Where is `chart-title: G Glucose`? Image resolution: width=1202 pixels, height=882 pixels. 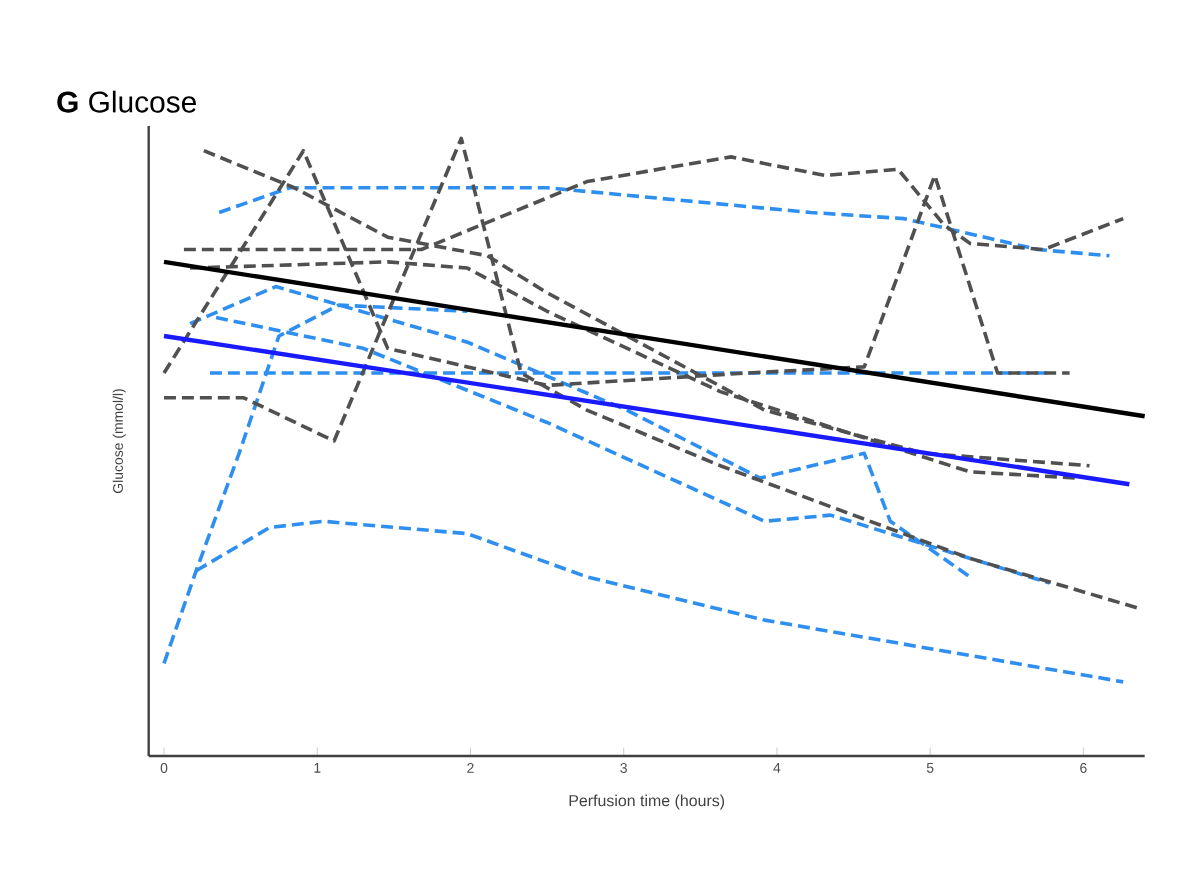 chart-title: G Glucose is located at coordinates (126, 101).